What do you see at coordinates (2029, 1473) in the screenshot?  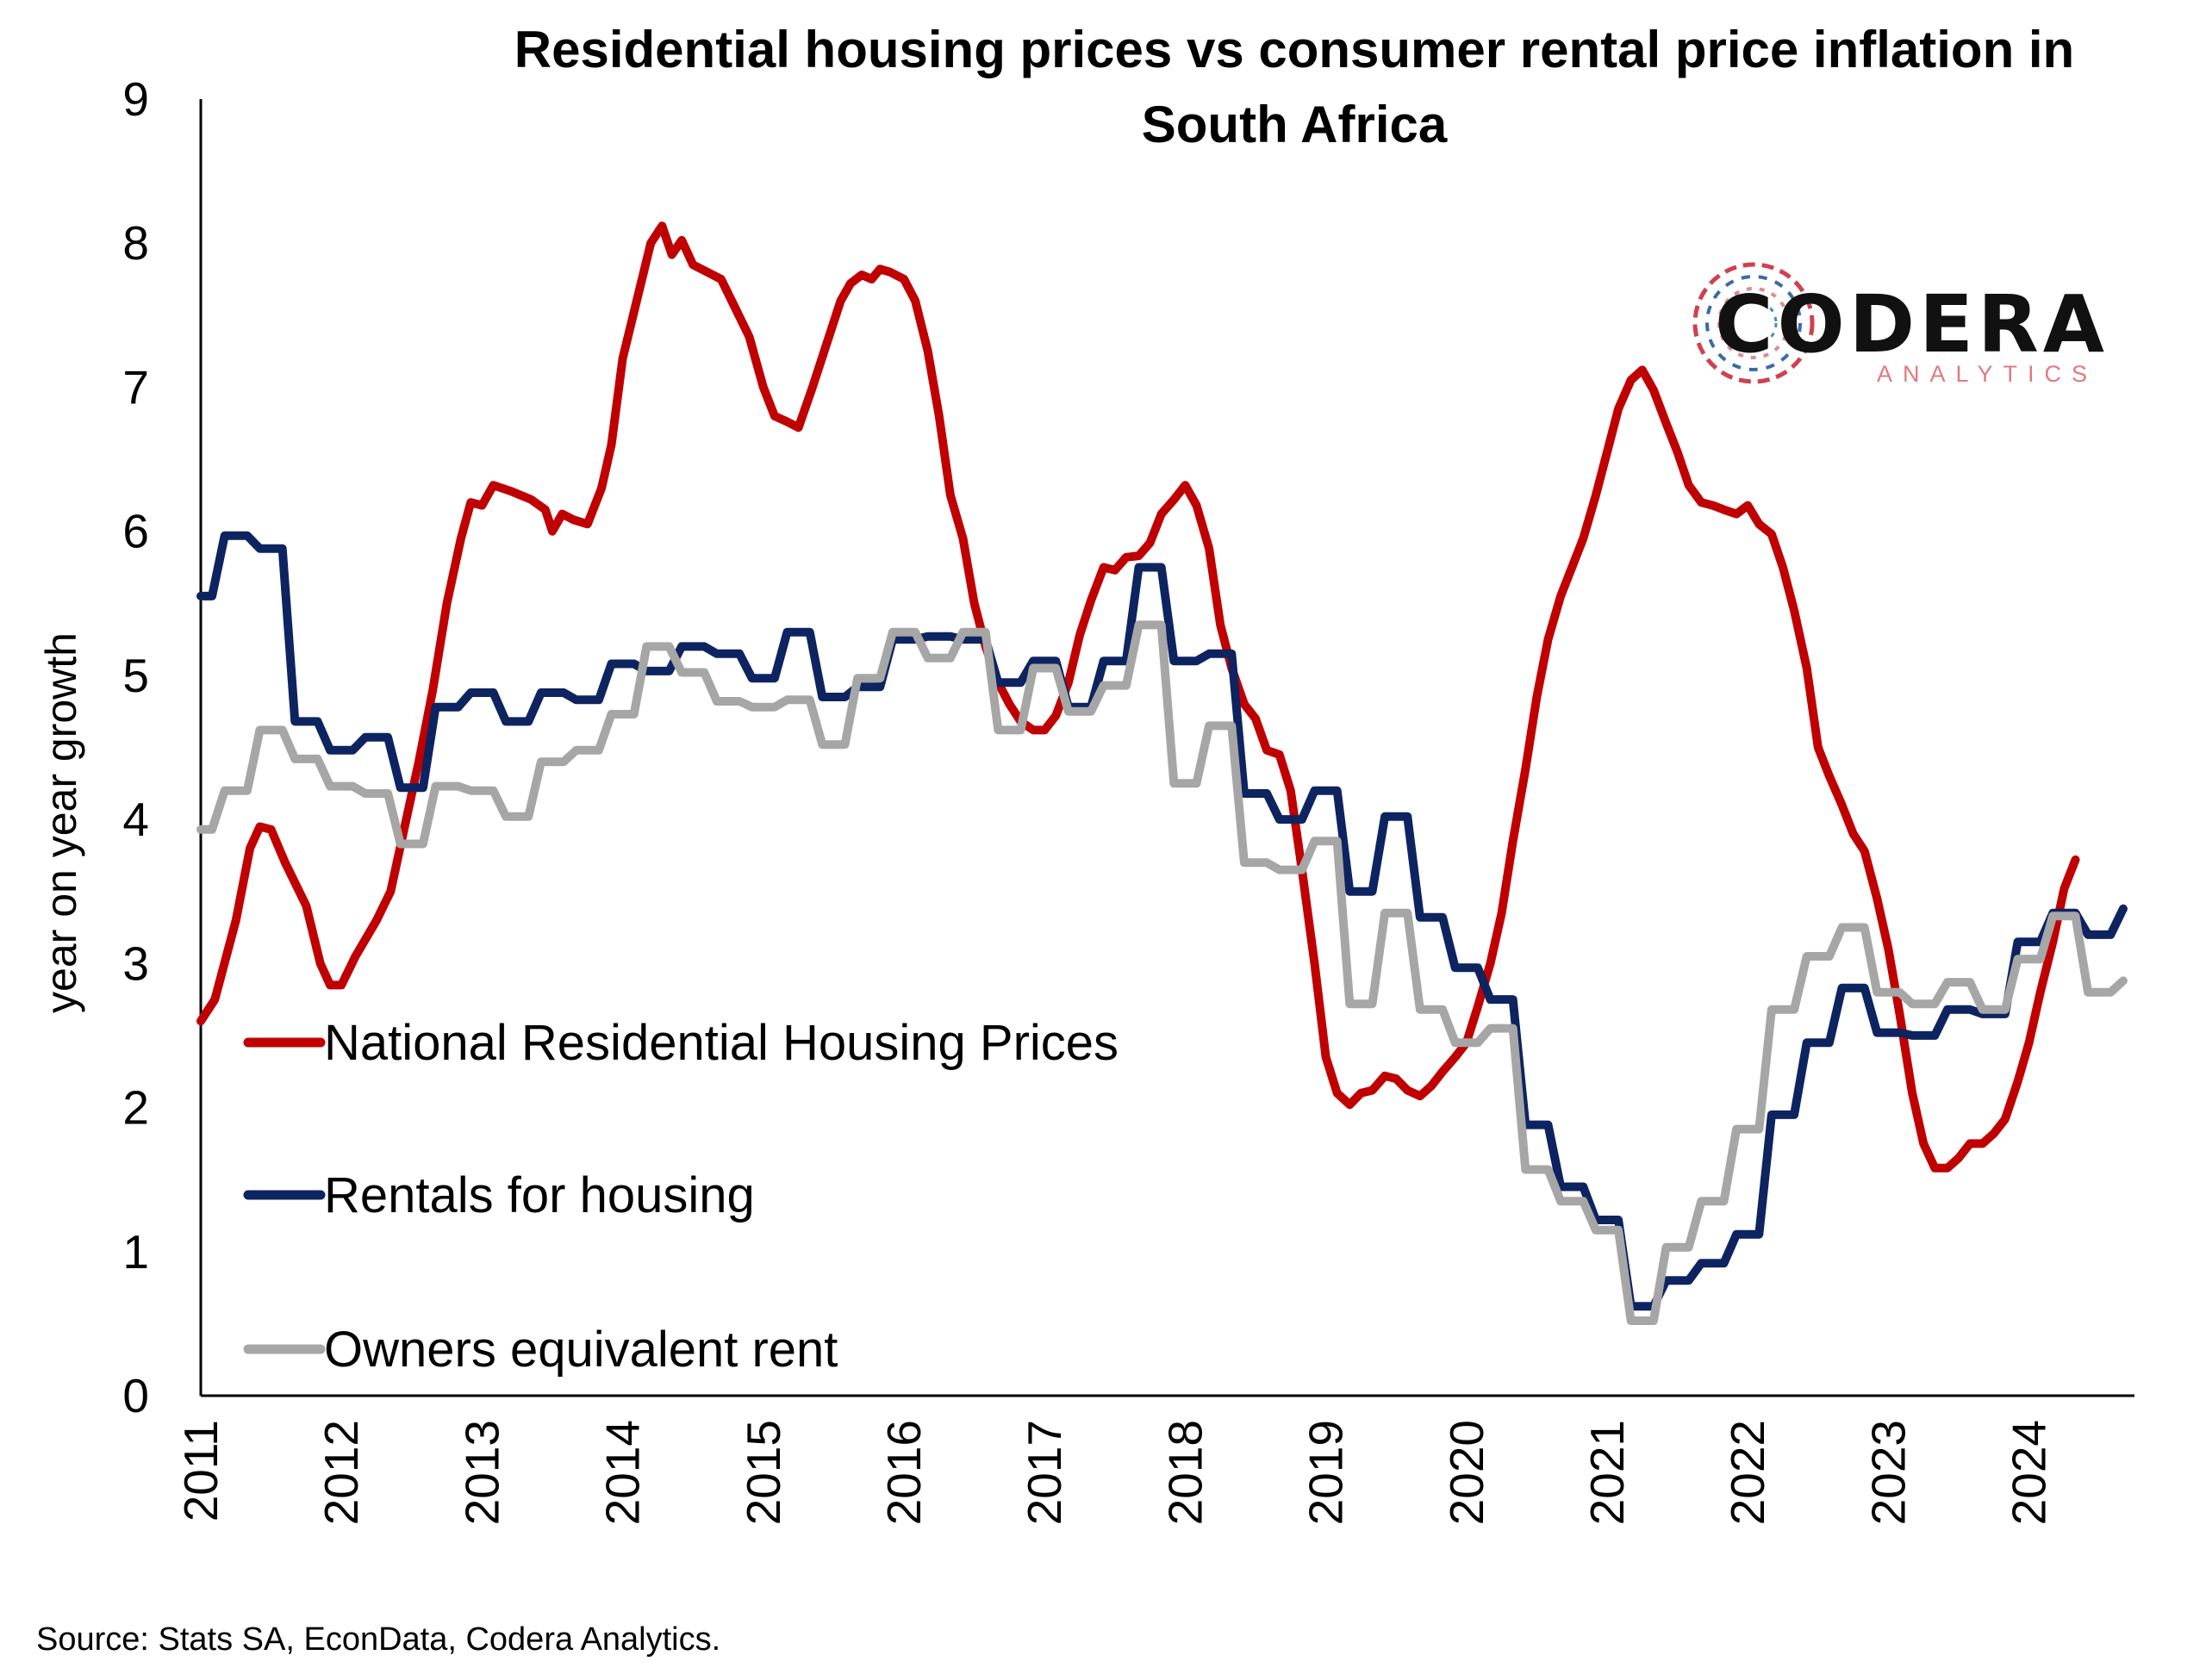 I see `x-tick-label: 2024` at bounding box center [2029, 1473].